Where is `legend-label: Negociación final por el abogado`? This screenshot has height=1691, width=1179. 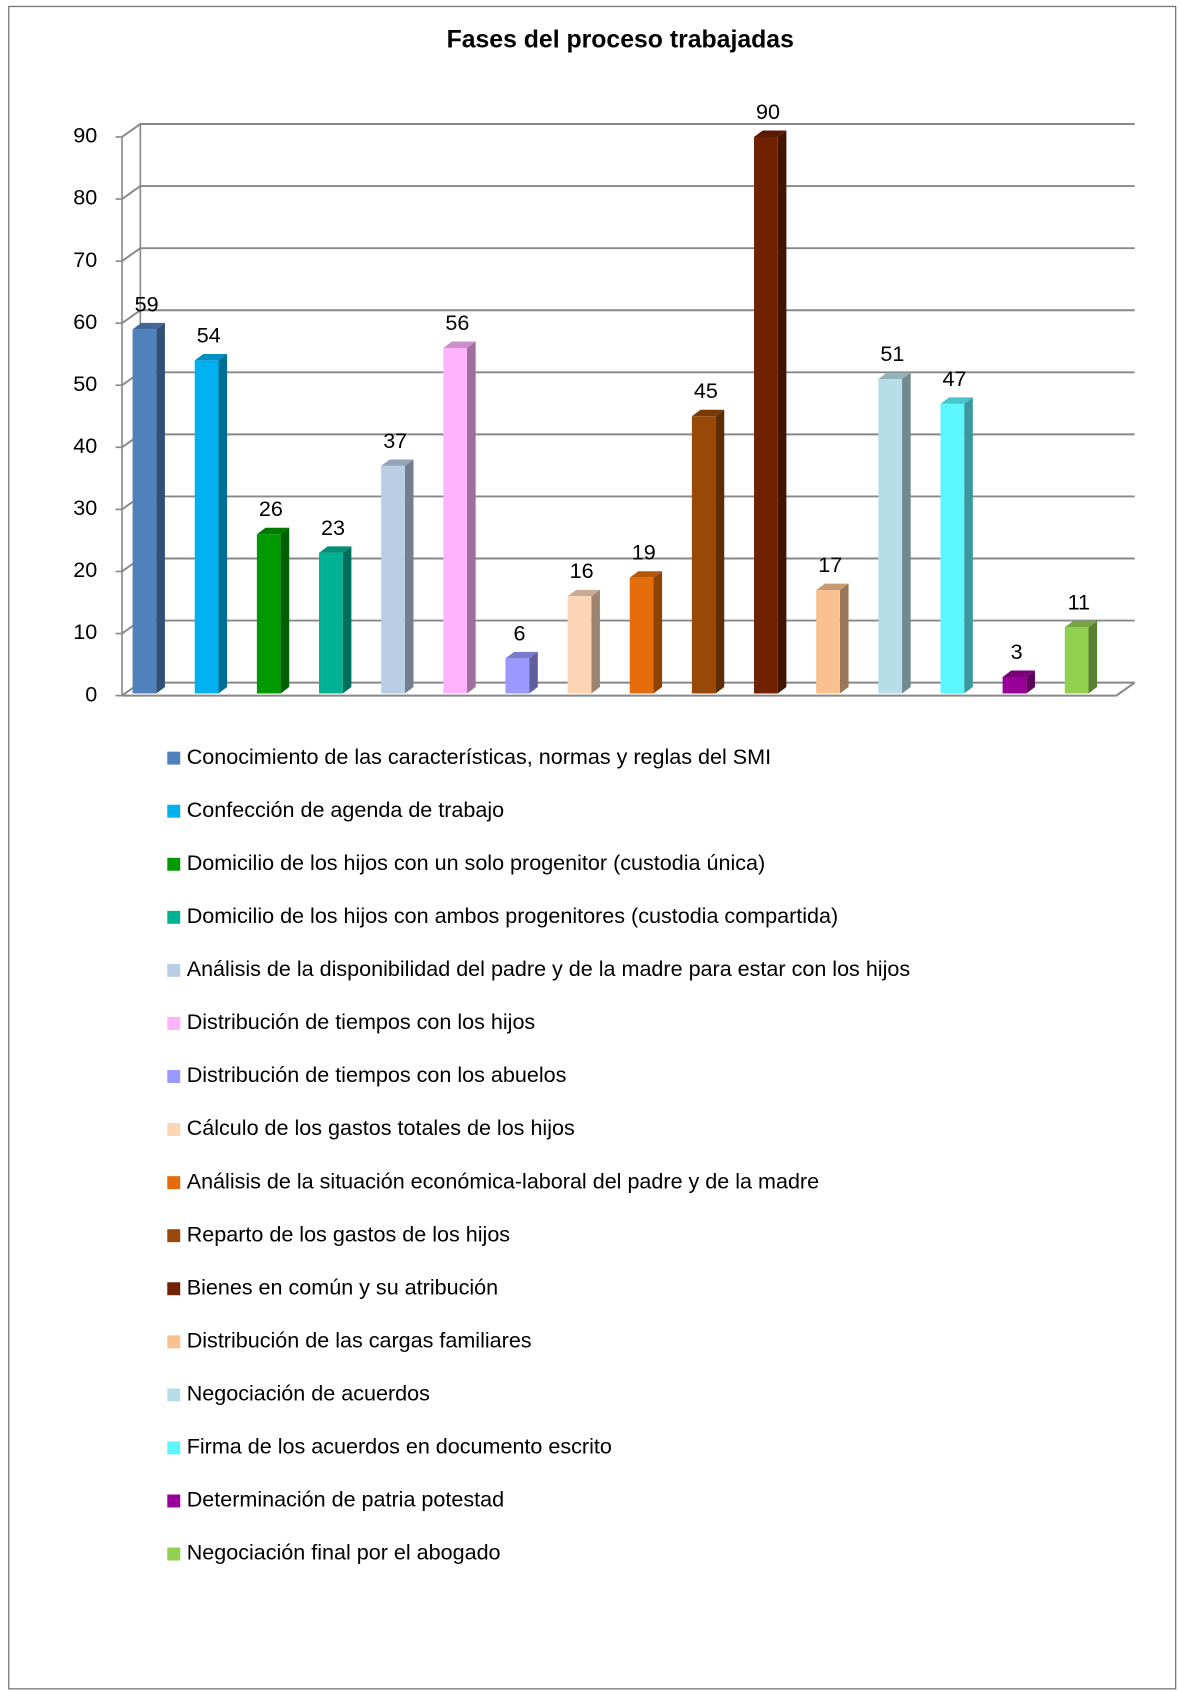
legend-label: Negociación final por el abogado is located at coordinates (344, 1552).